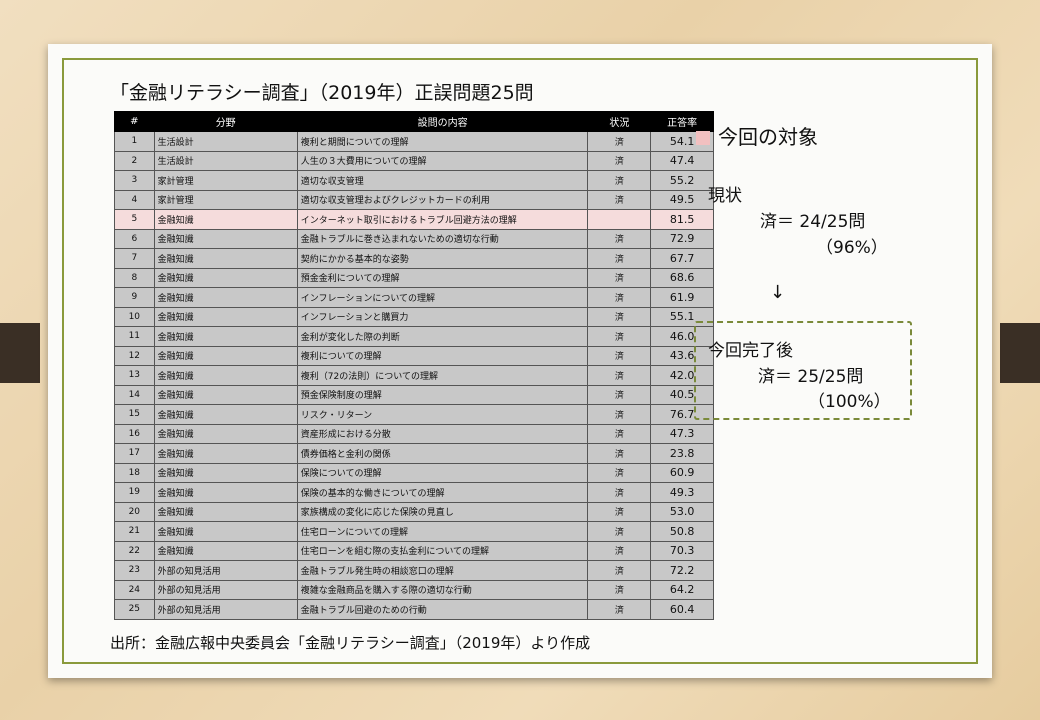  What do you see at coordinates (414, 277) in the screenshot?
I see `table-row: 8 金融知識 預金金利についての理解済 68.6` at bounding box center [414, 277].